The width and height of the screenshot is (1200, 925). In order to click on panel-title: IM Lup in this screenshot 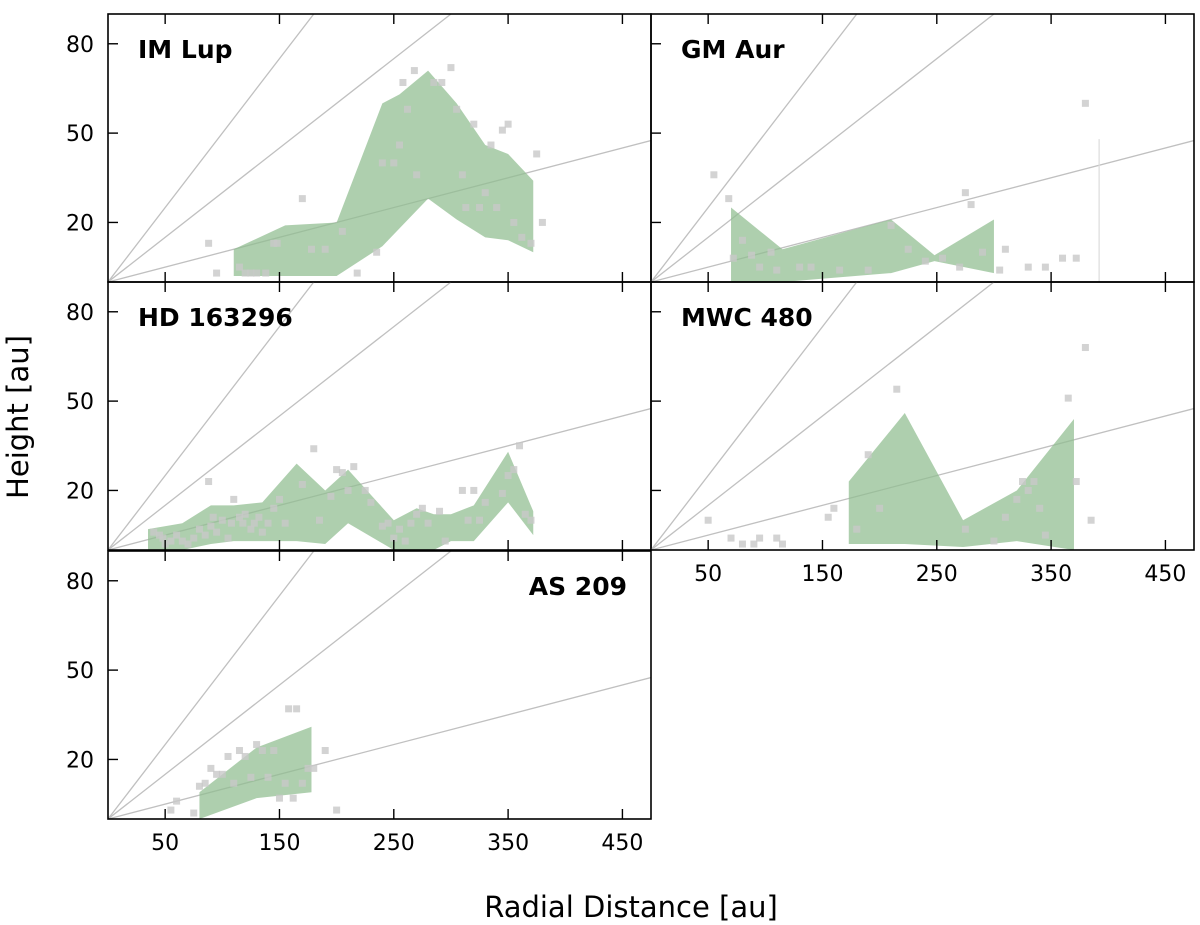, I will do `click(185, 49)`.